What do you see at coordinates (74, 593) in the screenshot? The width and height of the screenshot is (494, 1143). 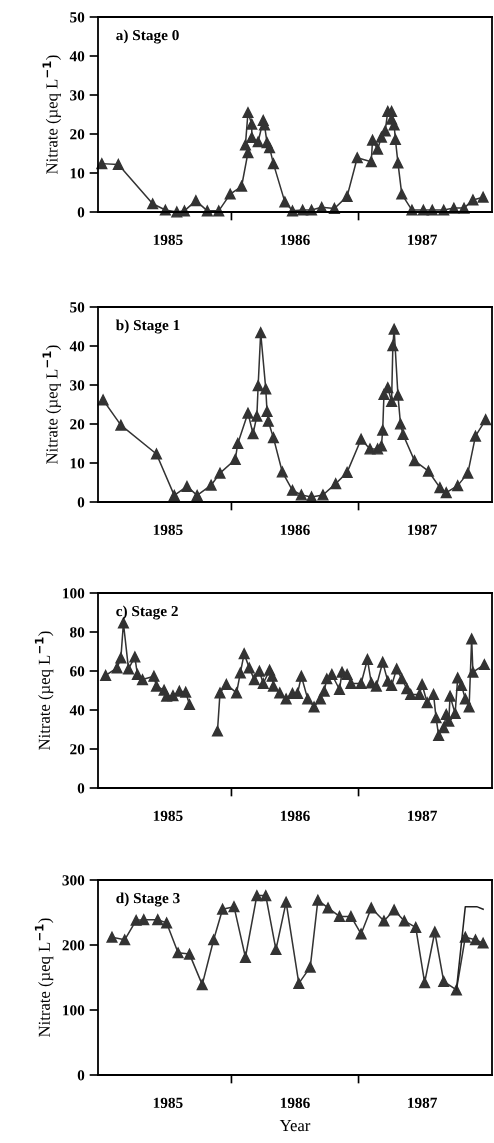 I see `y-tick-label: 100` at bounding box center [74, 593].